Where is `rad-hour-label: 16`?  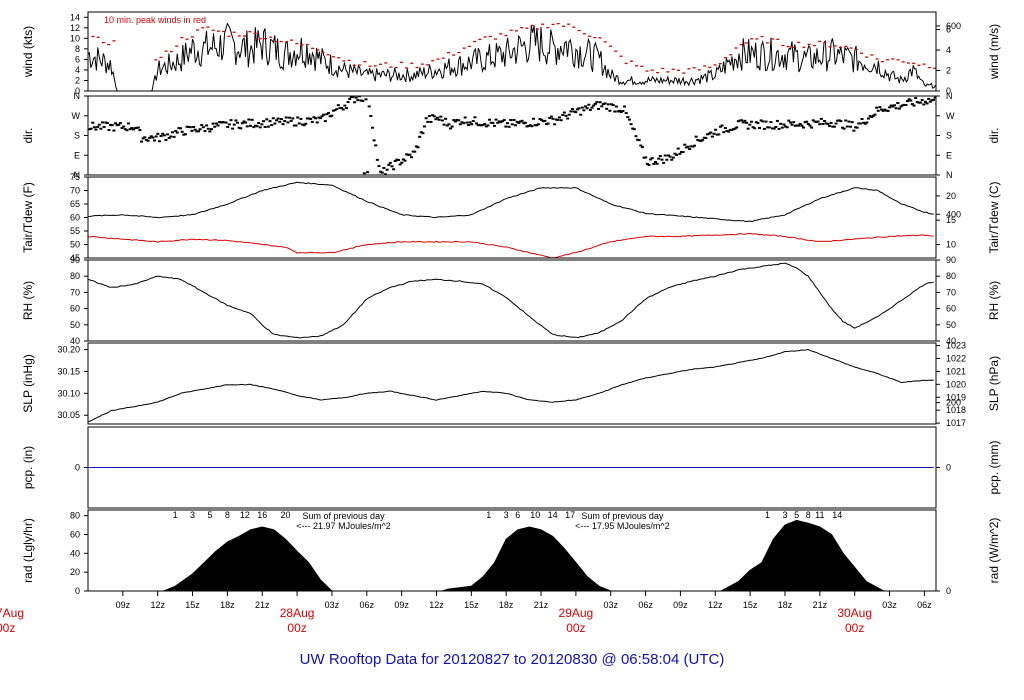
rad-hour-label: 16 is located at coordinates (262, 515).